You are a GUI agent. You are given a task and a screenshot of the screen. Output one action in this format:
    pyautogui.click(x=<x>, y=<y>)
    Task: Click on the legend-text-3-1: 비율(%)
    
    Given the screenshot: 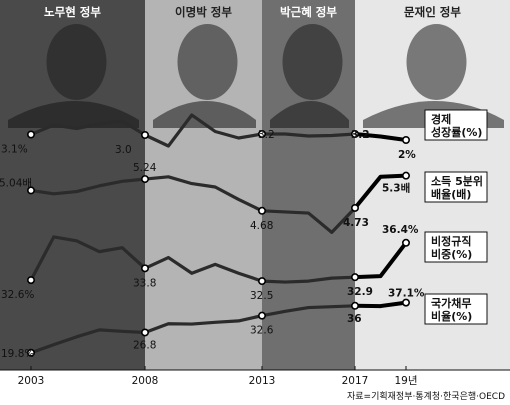 What is the action you would take?
    pyautogui.click(x=451, y=316)
    